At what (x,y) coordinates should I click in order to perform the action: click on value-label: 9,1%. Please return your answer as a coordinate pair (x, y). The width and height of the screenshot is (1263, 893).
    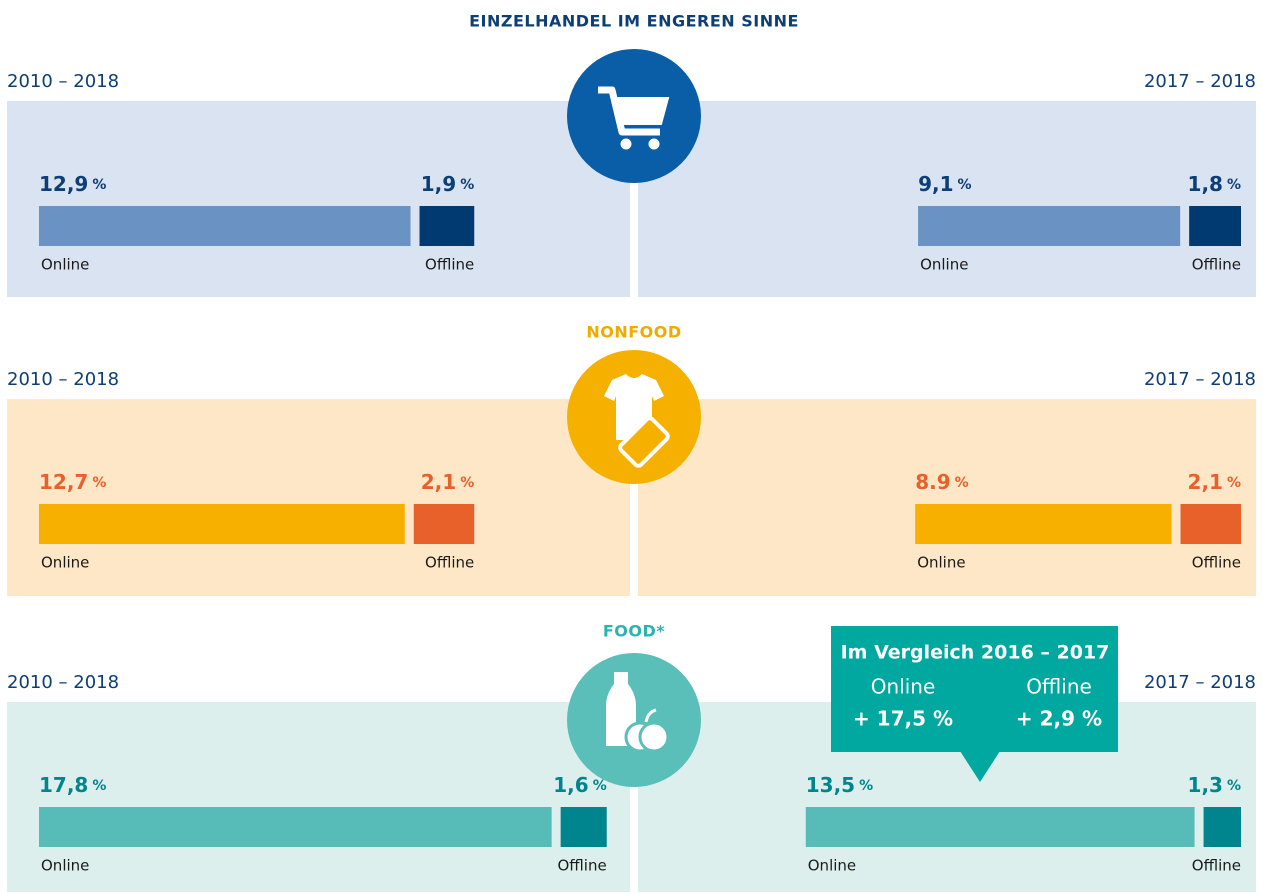
    Looking at the image, I should click on (944, 184).